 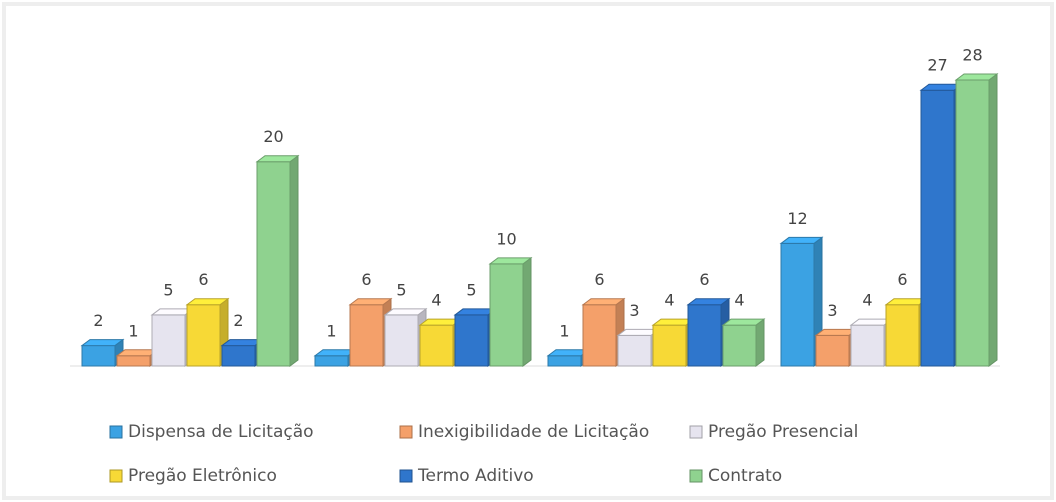 I want to click on legend-label: Contrato, so click(x=745, y=476).